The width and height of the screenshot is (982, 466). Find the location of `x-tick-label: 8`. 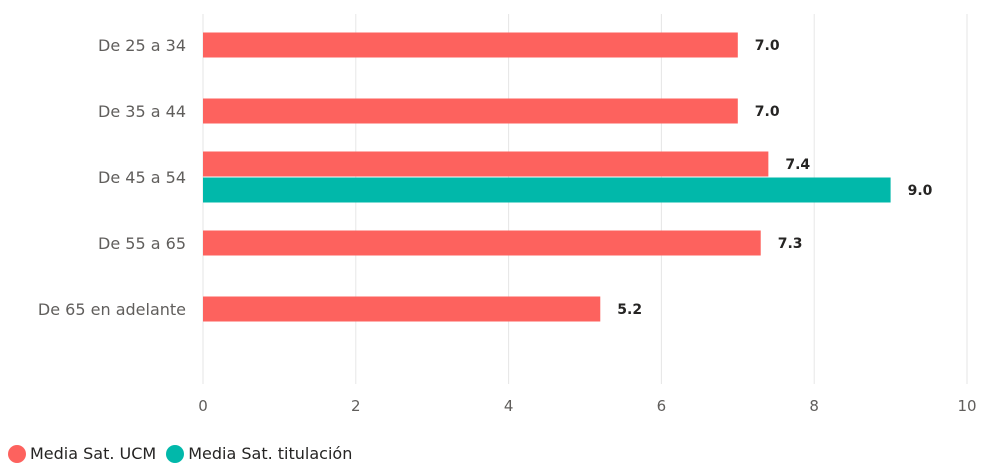

x-tick-label: 8 is located at coordinates (814, 406).